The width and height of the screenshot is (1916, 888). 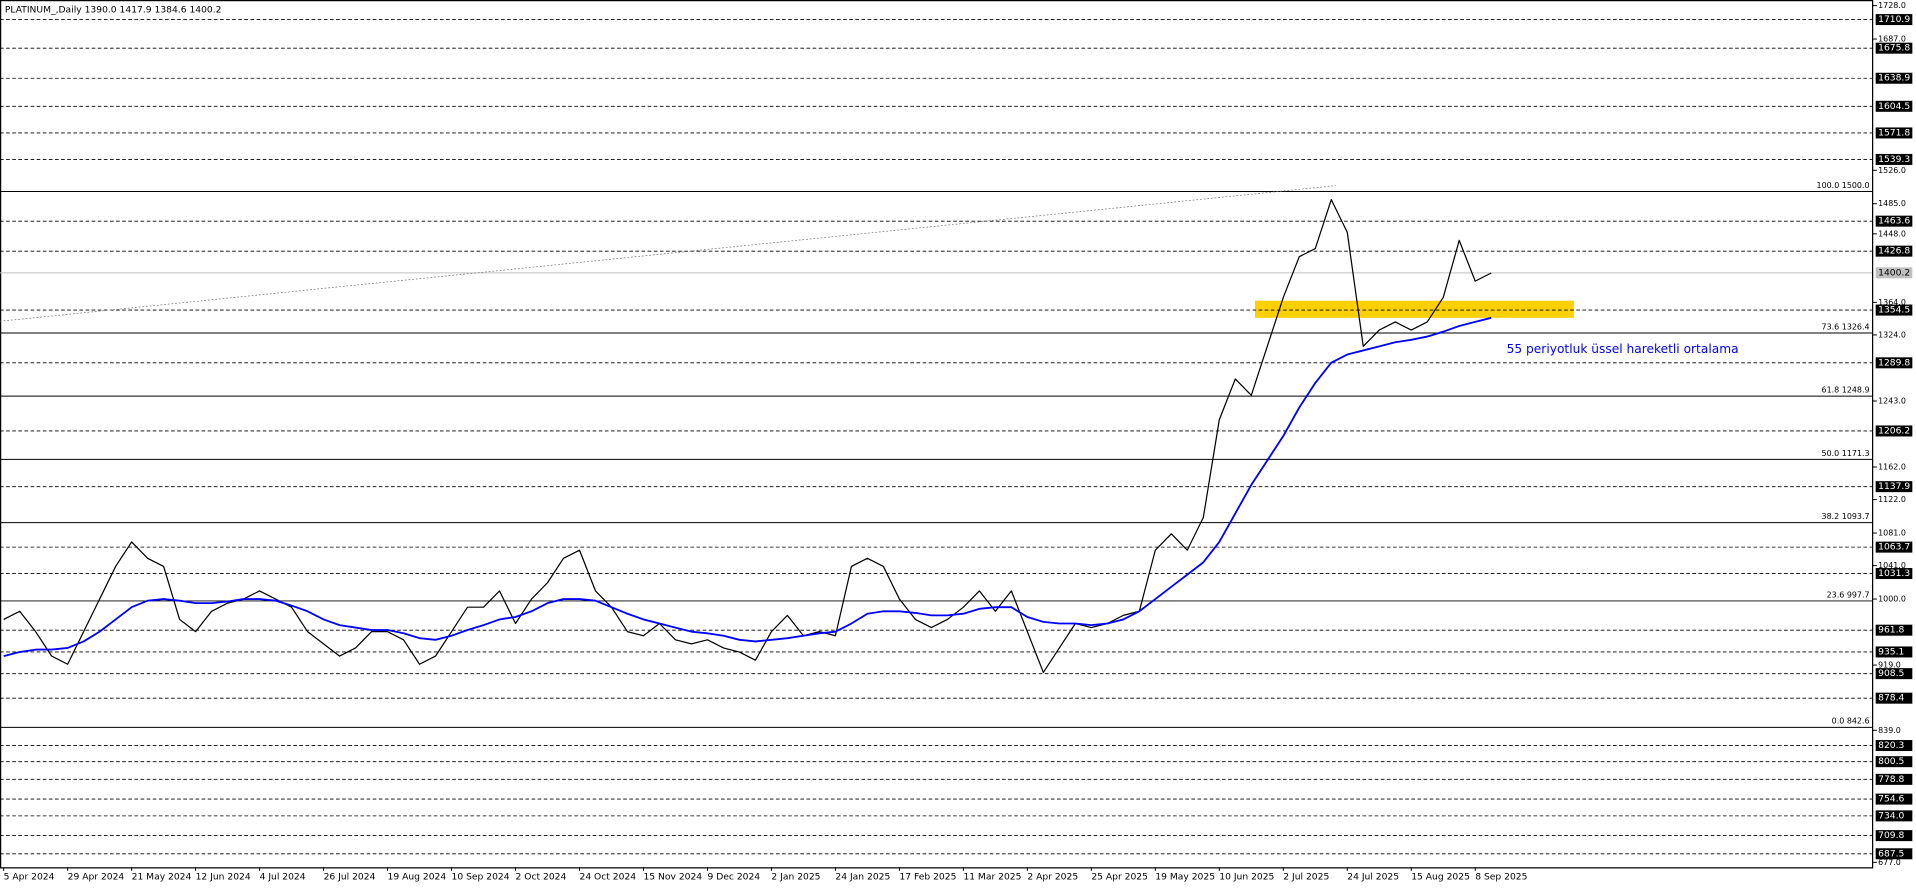 What do you see at coordinates (1846, 326) in the screenshot?
I see `fib-label: 73.6 1326.4` at bounding box center [1846, 326].